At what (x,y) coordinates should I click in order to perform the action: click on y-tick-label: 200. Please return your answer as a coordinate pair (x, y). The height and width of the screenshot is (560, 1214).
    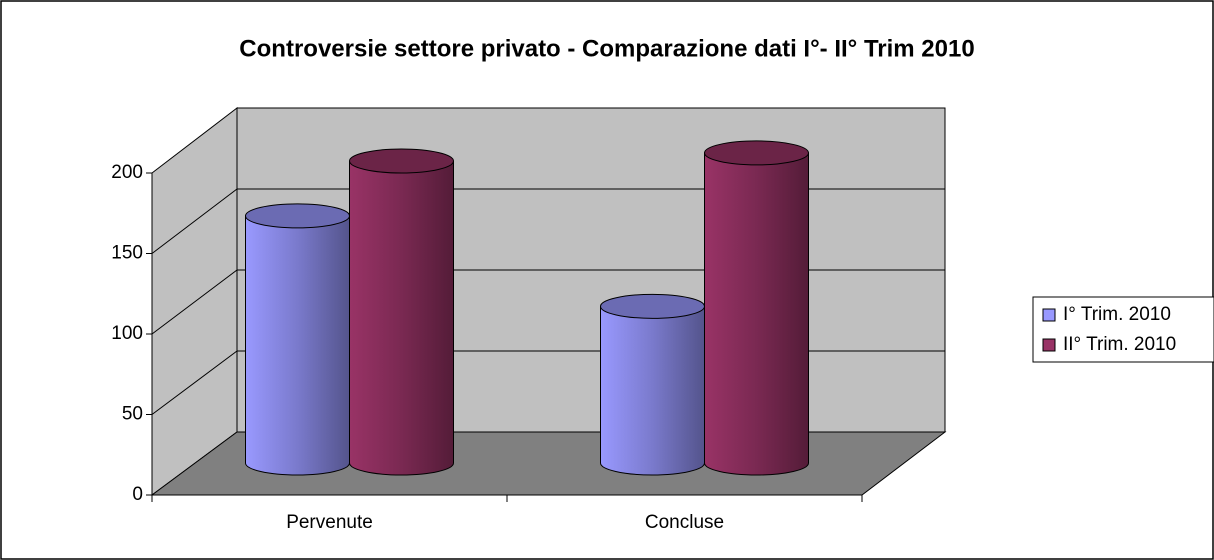
    Looking at the image, I should click on (127, 172).